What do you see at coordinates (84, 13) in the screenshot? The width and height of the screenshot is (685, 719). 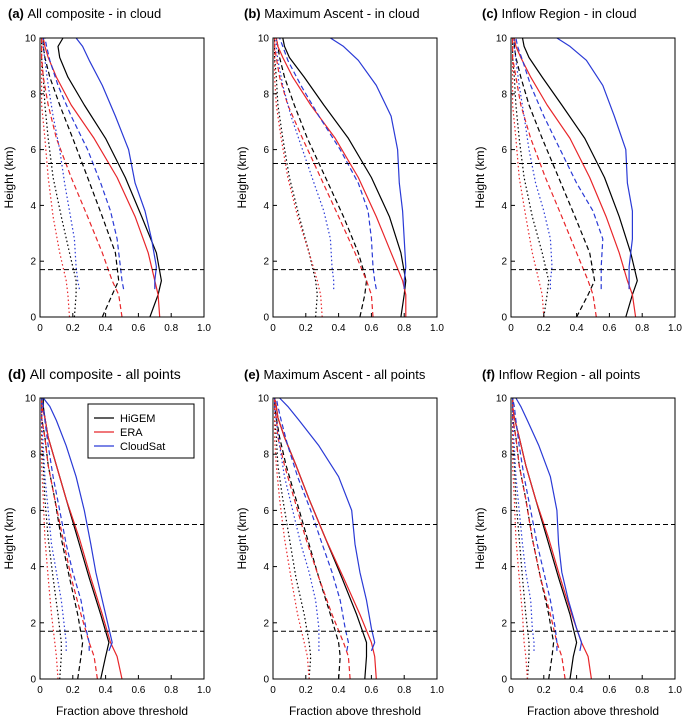 I see `panel-title: (a) All composite - in cloud` at bounding box center [84, 13].